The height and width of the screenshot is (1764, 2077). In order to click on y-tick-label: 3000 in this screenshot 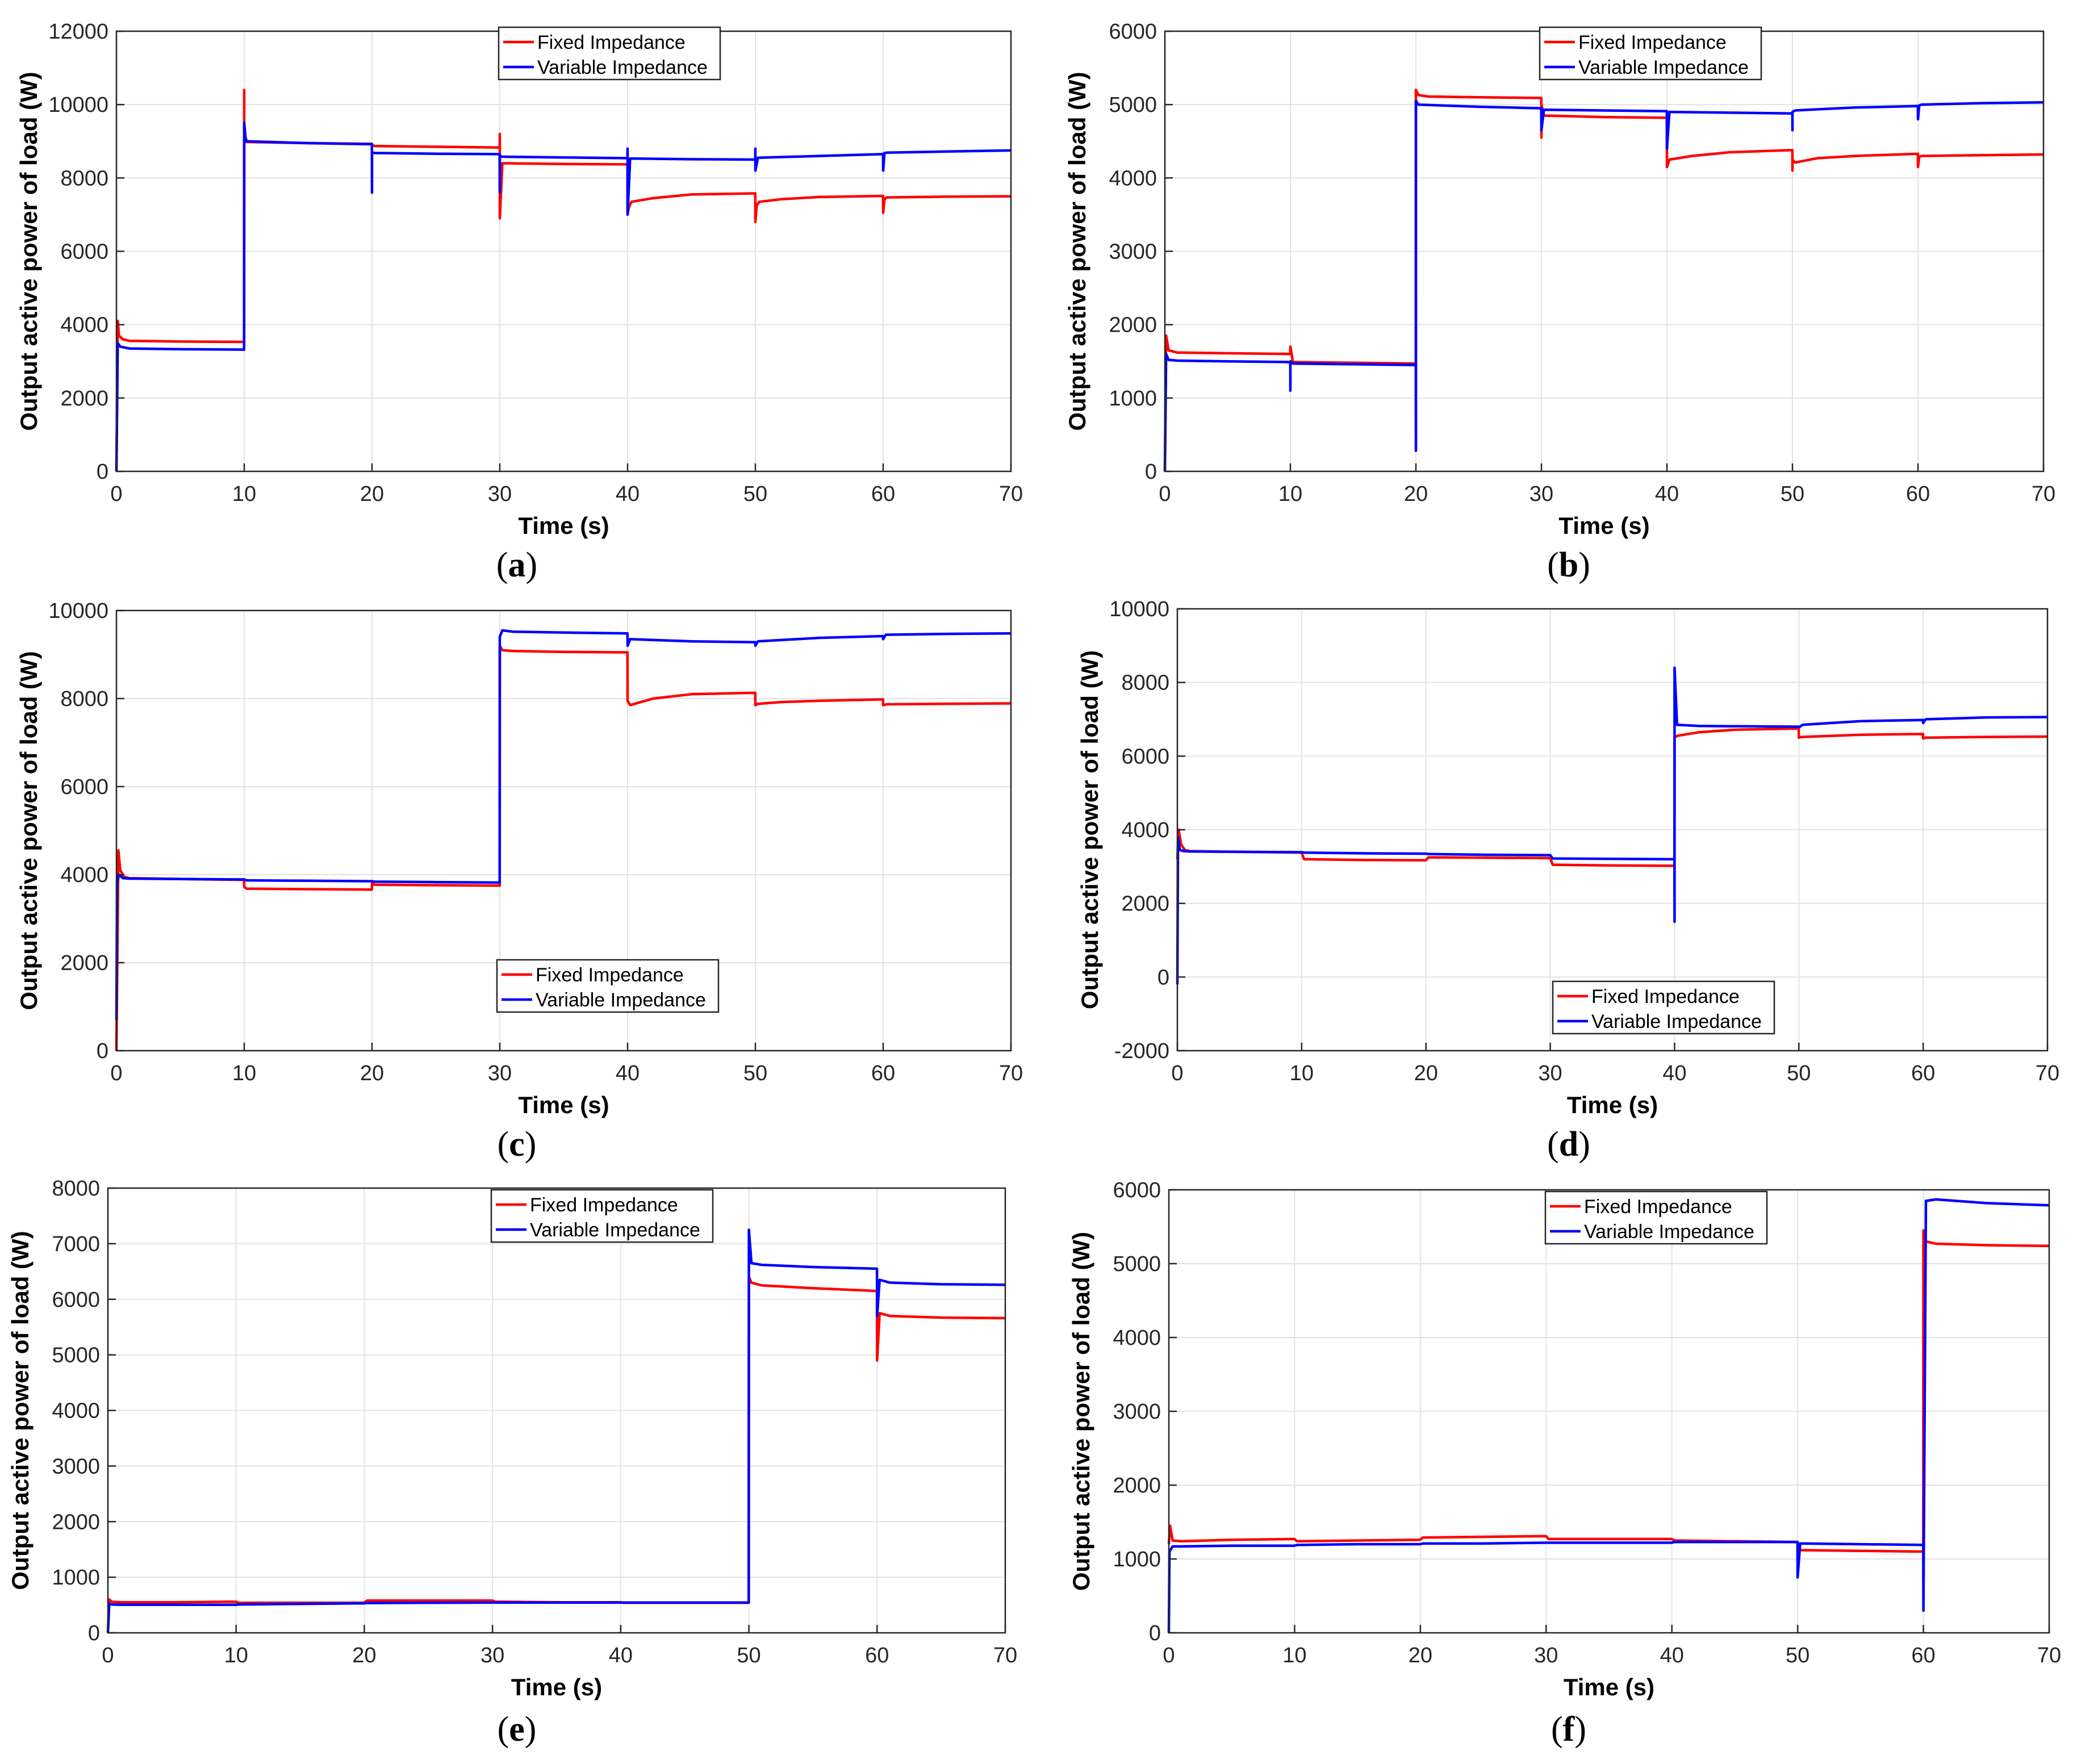, I will do `click(1133, 252)`.